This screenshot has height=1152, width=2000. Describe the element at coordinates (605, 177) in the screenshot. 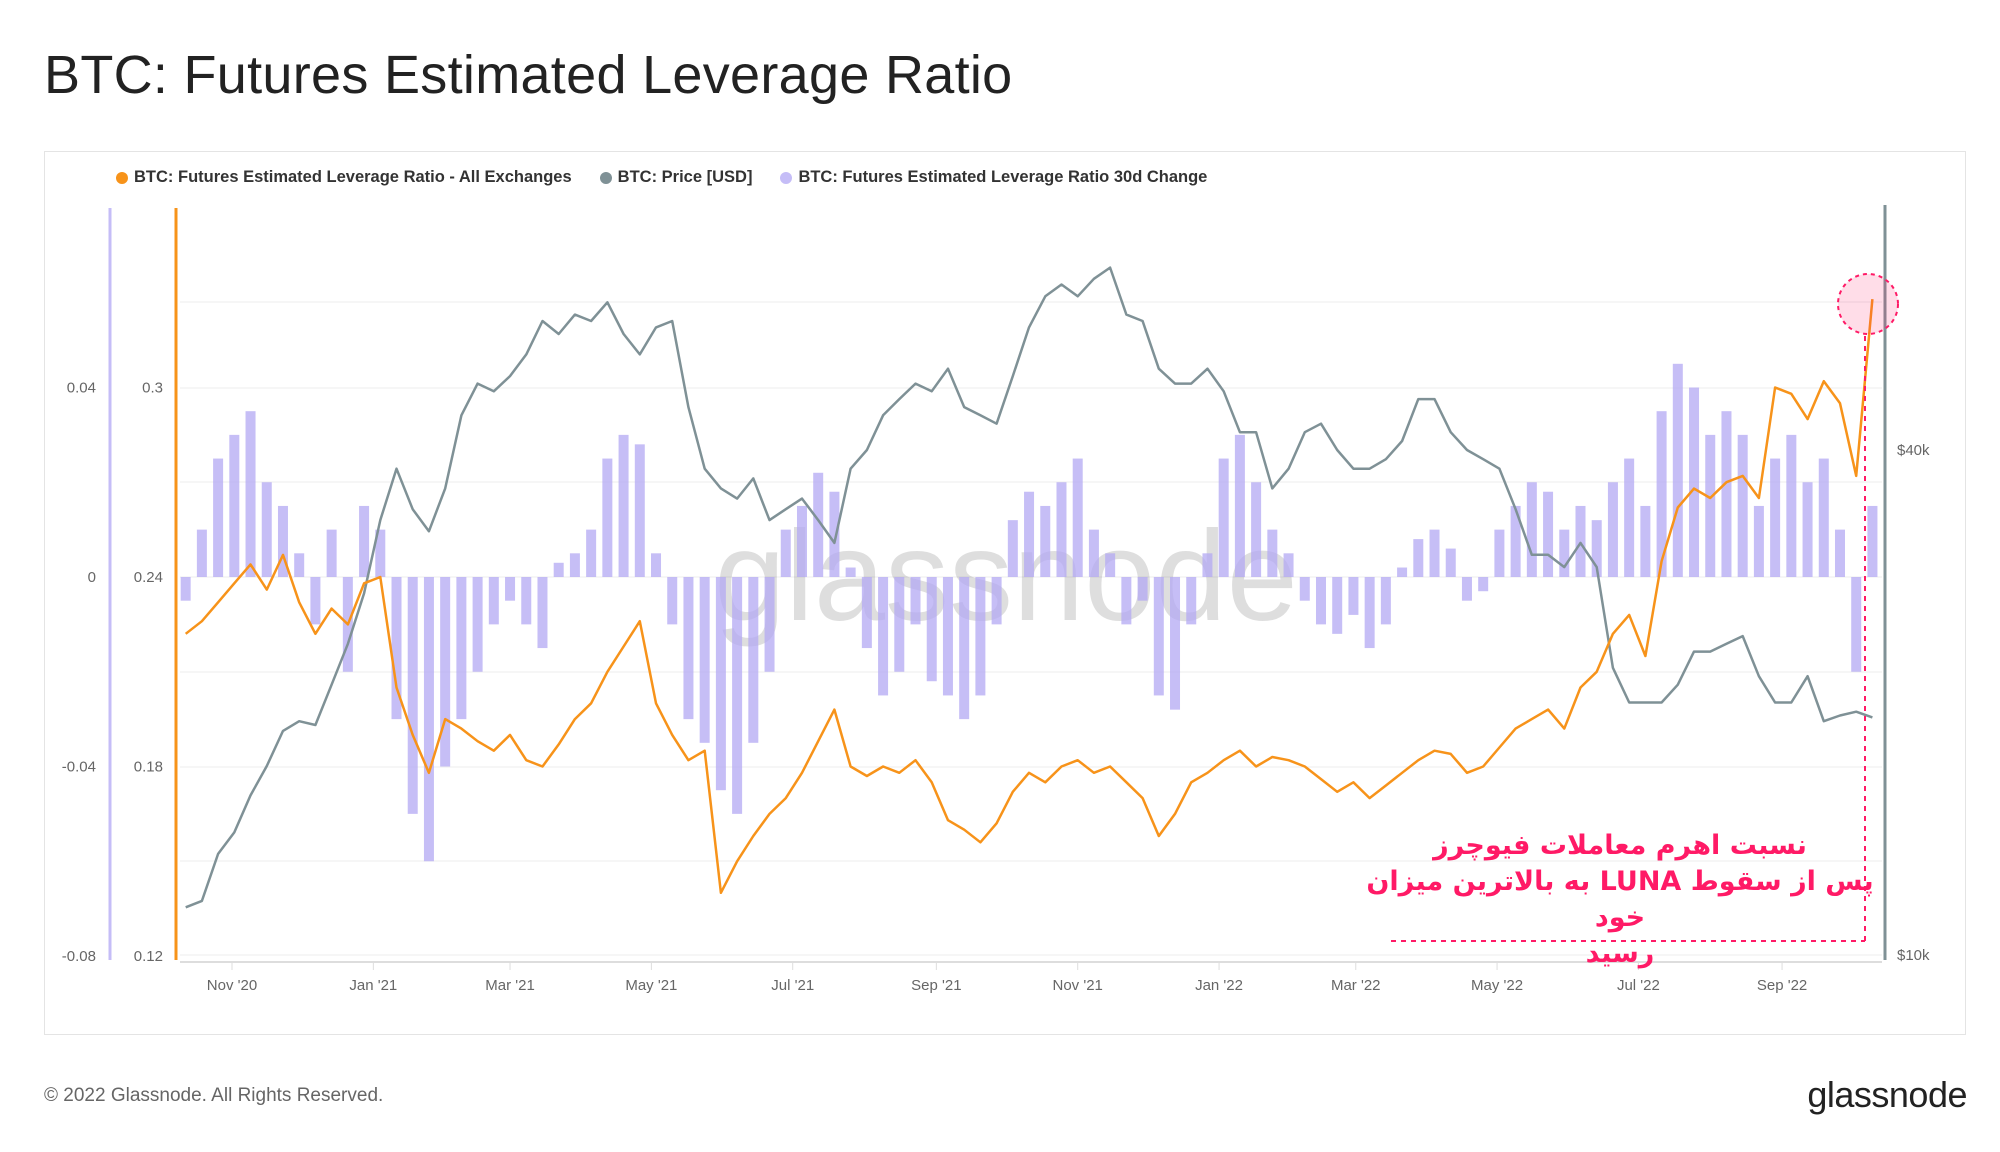

I see `legend-dot-icon` at that location.